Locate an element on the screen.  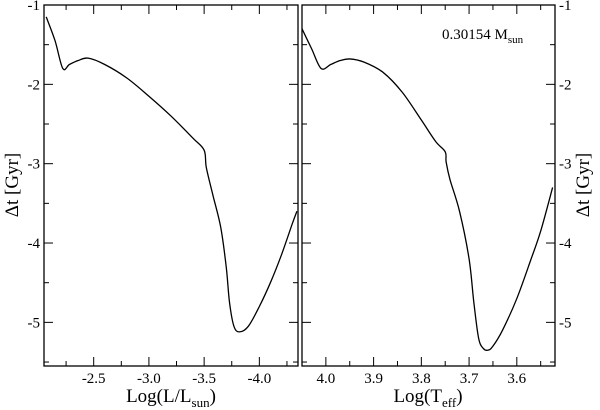
left-x-tick-label: -3.0 is located at coordinates (149, 379).